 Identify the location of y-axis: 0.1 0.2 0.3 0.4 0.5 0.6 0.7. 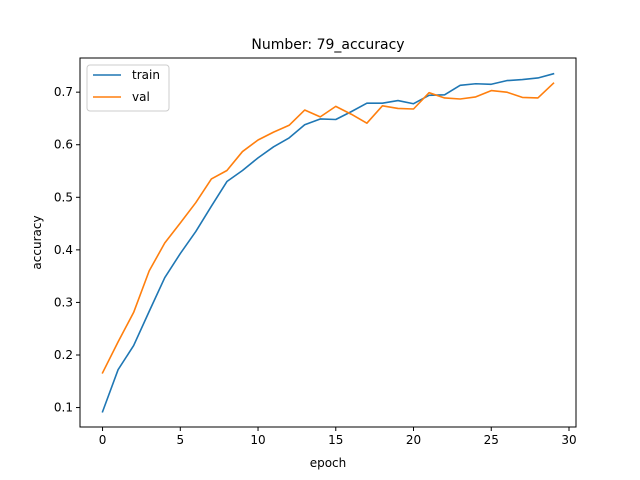
(67, 250).